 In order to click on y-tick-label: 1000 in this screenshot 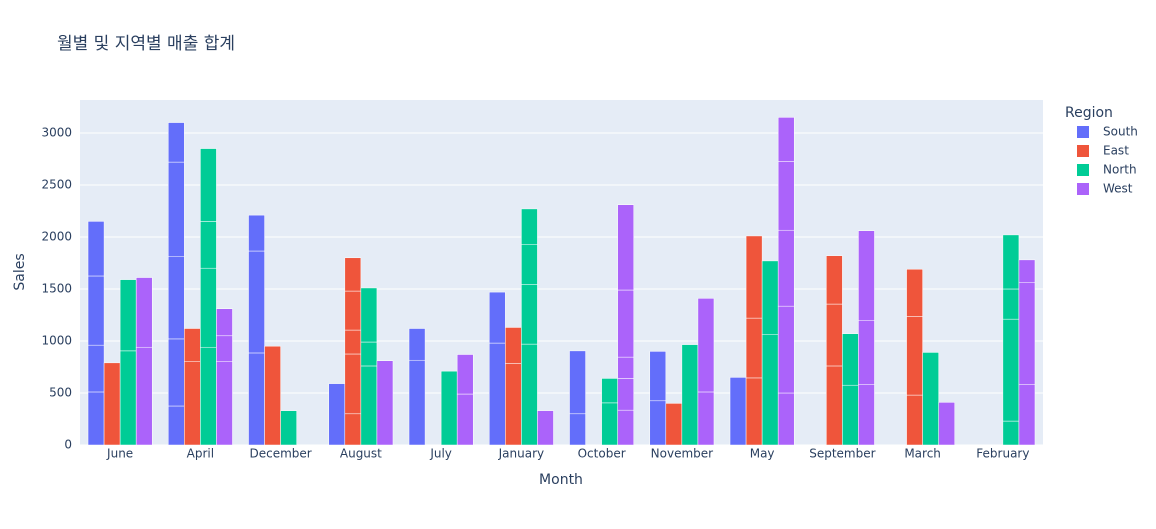, I will do `click(56, 340)`.